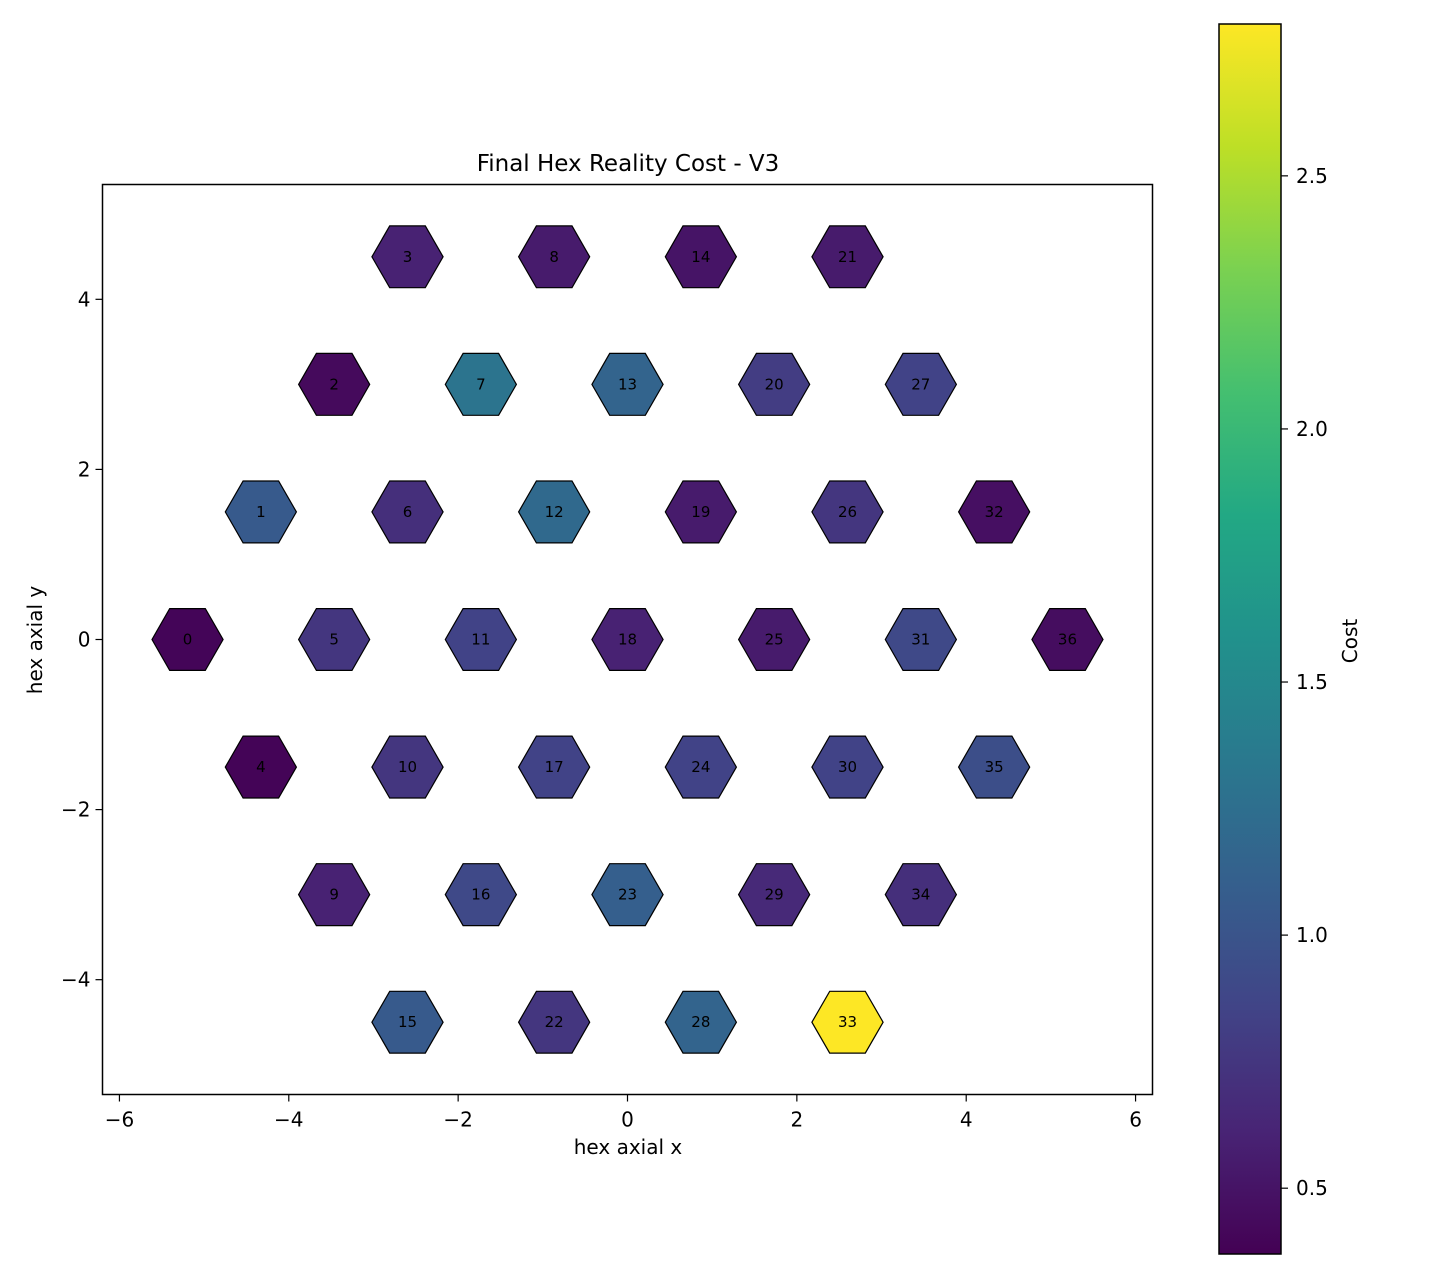 Image resolution: width=1440 pixels, height=1284 pixels. Describe the element at coordinates (1250, 639) in the screenshot. I see `colorbar` at that location.